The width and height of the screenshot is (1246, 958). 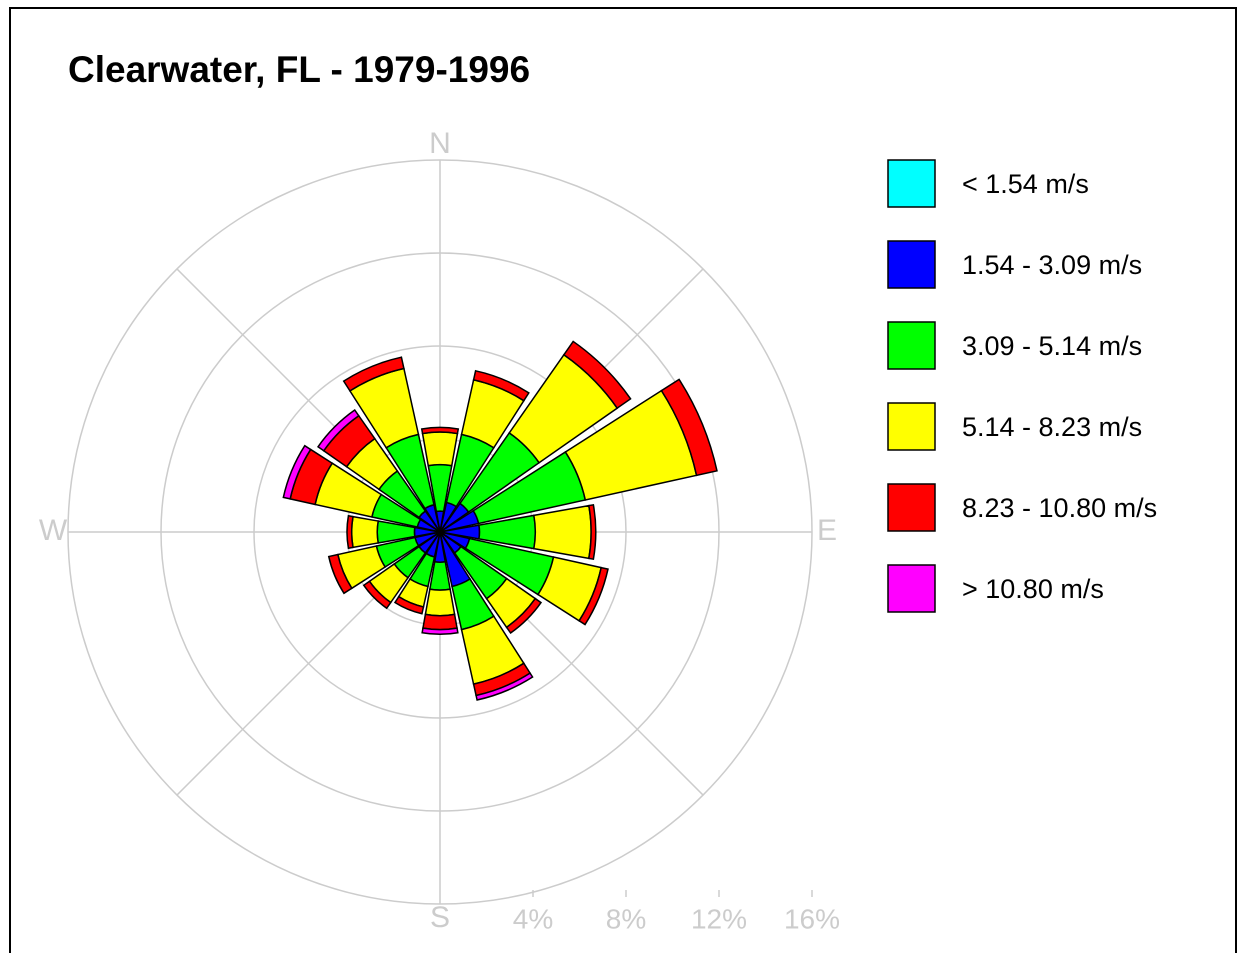 What do you see at coordinates (827, 530) in the screenshot?
I see `direction-label: E` at bounding box center [827, 530].